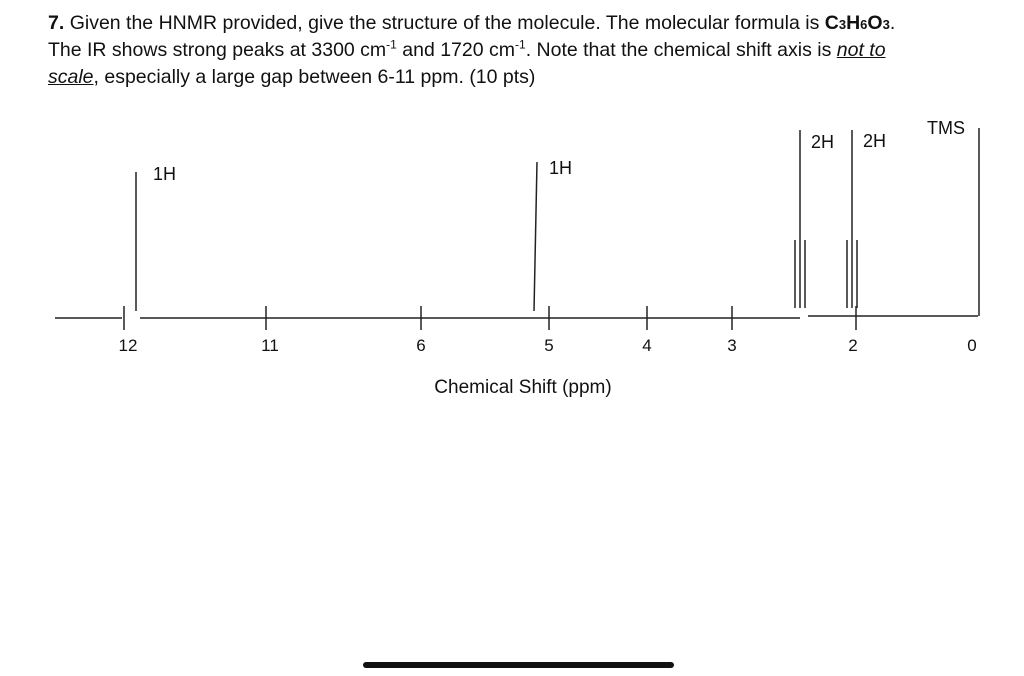 Image resolution: width=1024 pixels, height=676 pixels. What do you see at coordinates (535, 236) in the screenshot?
I see `peak-alcohol-oh` at bounding box center [535, 236].